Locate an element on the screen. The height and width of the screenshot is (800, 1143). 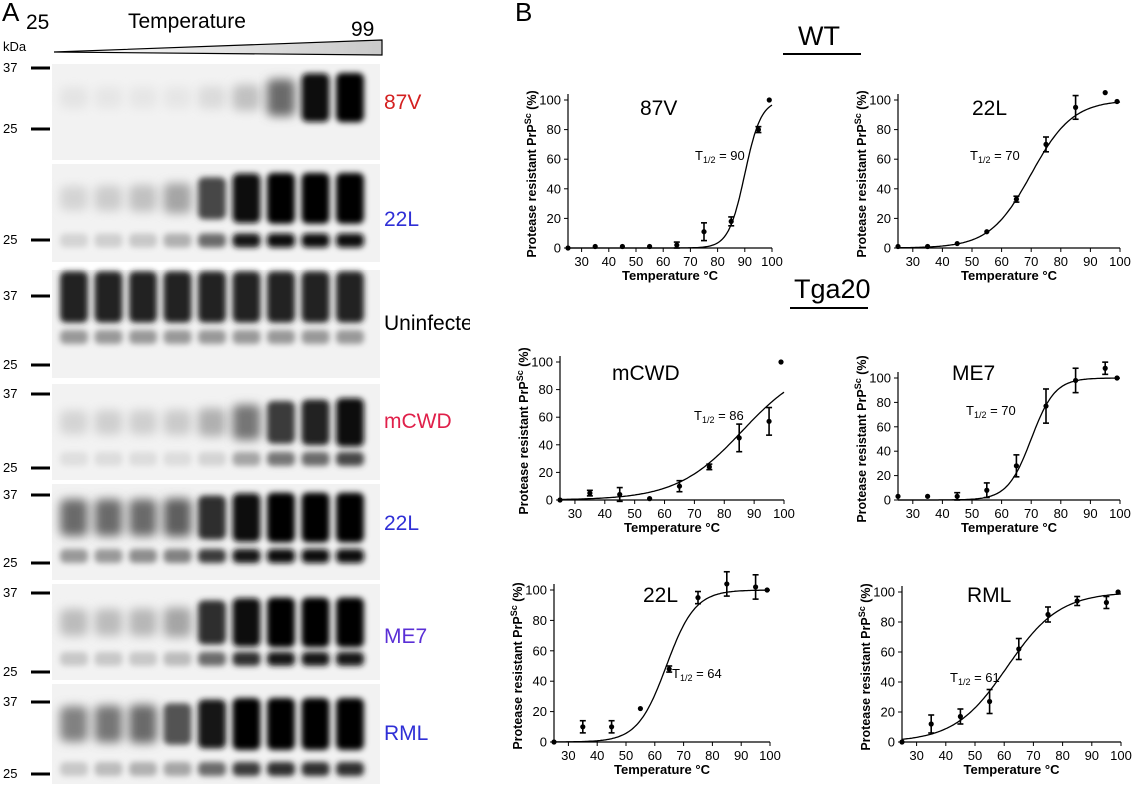
x-tick-label: 60 is located at coordinates (663, 261).